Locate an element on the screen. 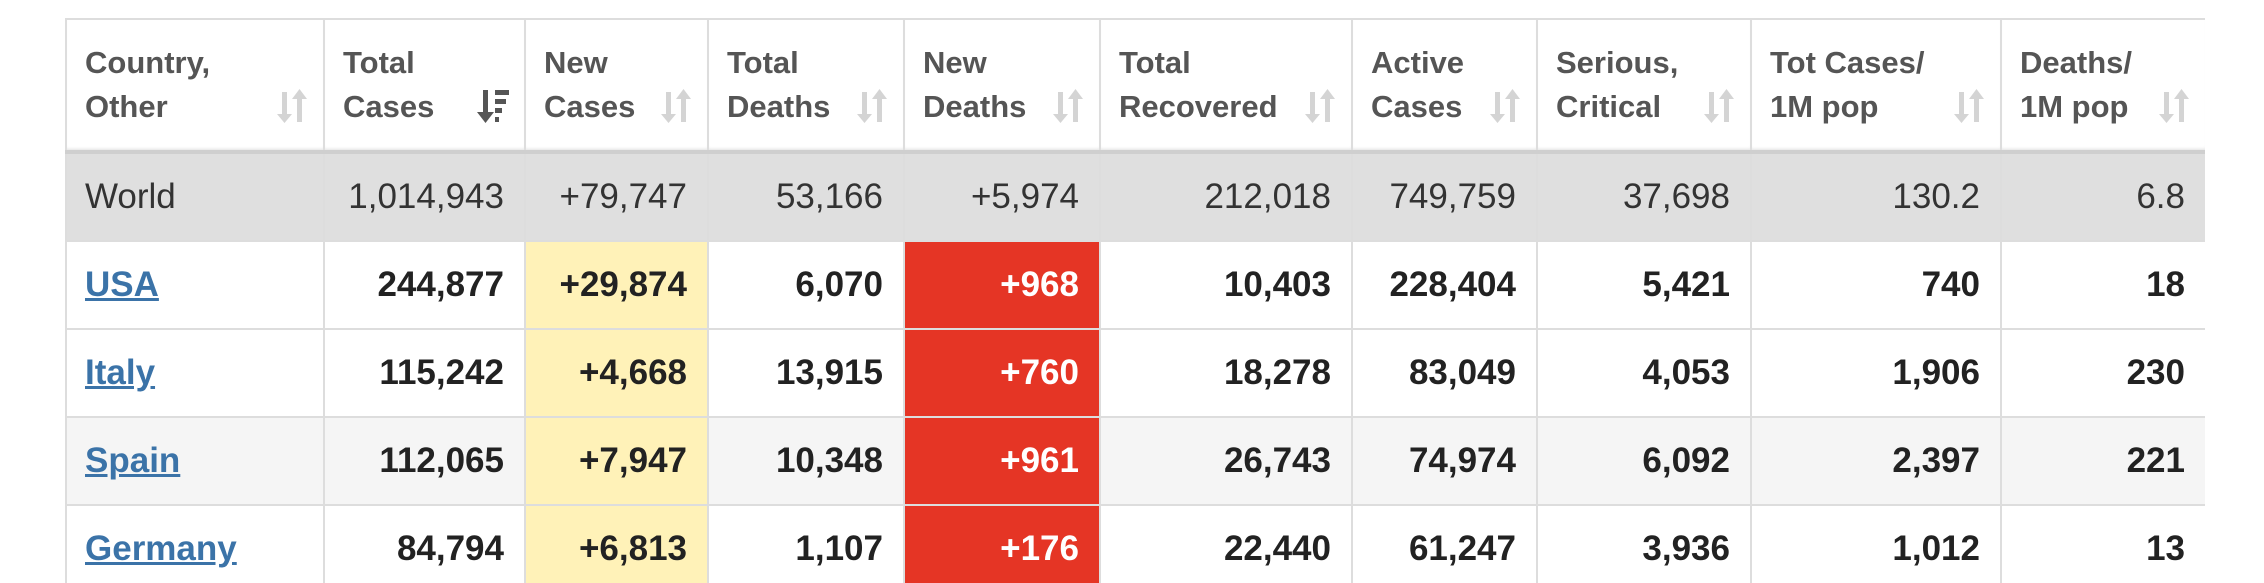 This screenshot has width=2264, height=583. deaths-per-1m-cell: 230 is located at coordinates (2102, 373).